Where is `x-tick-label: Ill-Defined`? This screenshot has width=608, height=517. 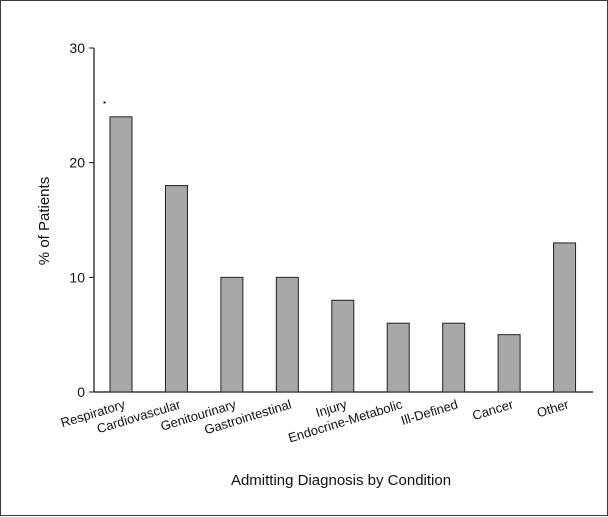
x-tick-label: Ill-Defined is located at coordinates (429, 412).